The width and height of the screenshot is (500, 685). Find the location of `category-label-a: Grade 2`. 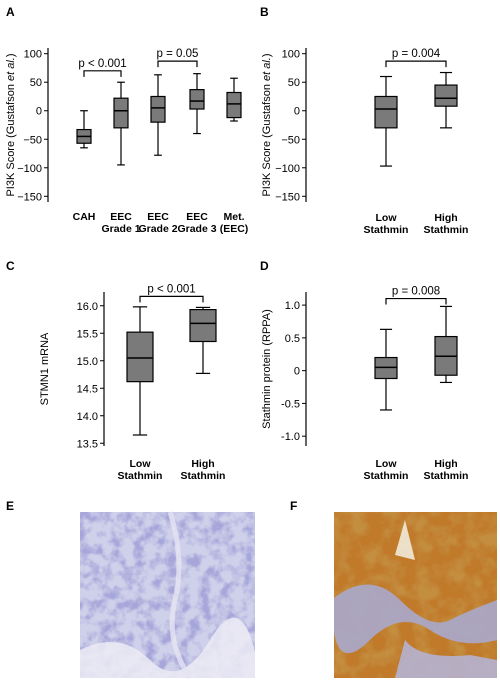

category-label-a: Grade 2 is located at coordinates (157, 229).